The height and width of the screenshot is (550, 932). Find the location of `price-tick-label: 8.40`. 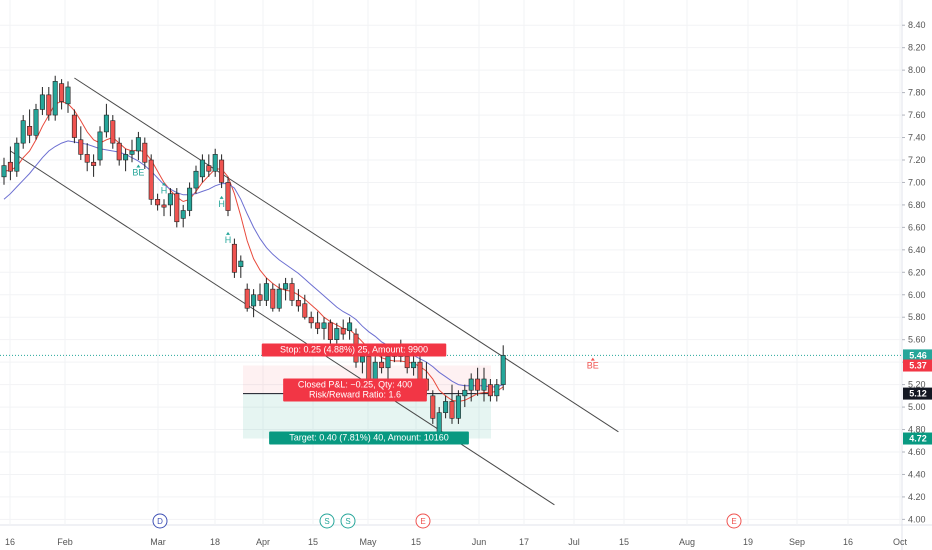

price-tick-label: 8.40 is located at coordinates (917, 25).